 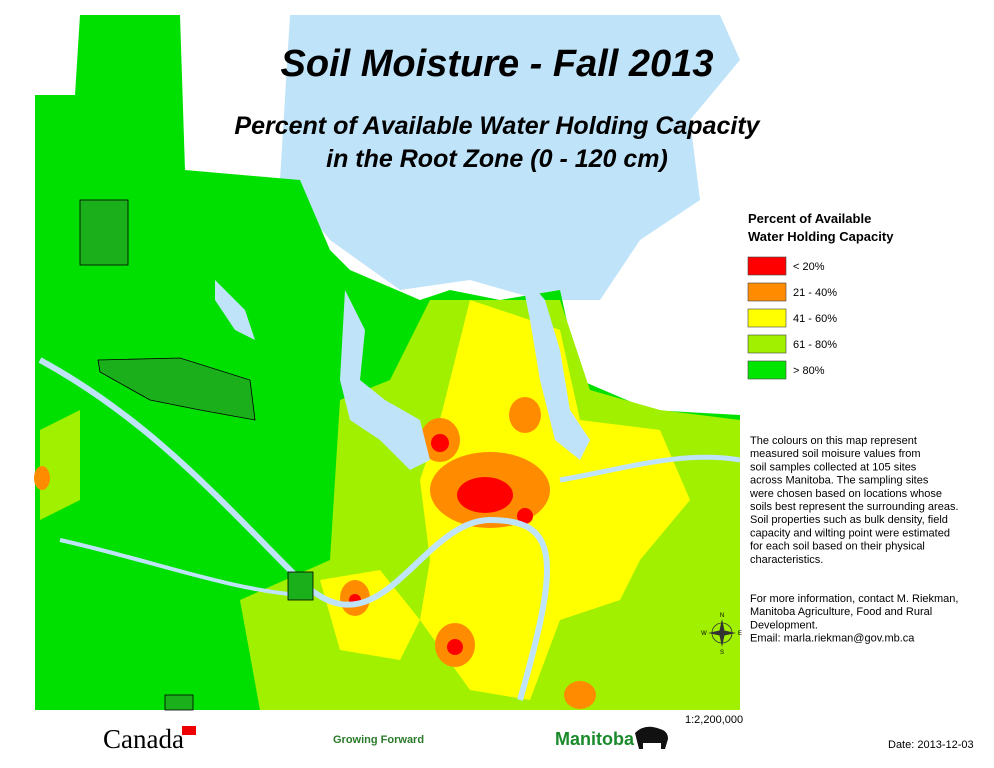 I want to click on lake-winnipeg, so click(x=555, y=365).